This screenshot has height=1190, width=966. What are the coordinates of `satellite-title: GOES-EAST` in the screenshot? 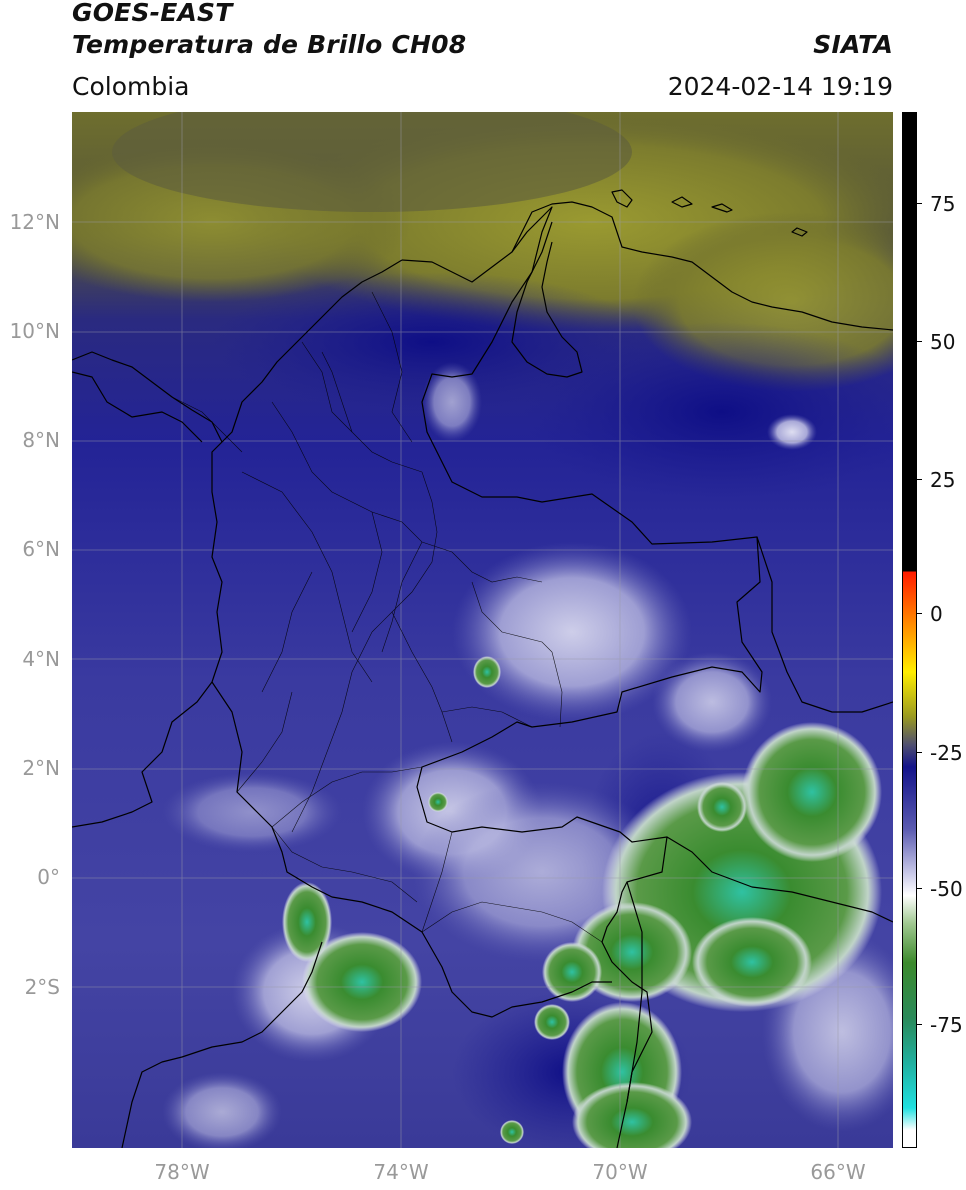 It's located at (152, 13).